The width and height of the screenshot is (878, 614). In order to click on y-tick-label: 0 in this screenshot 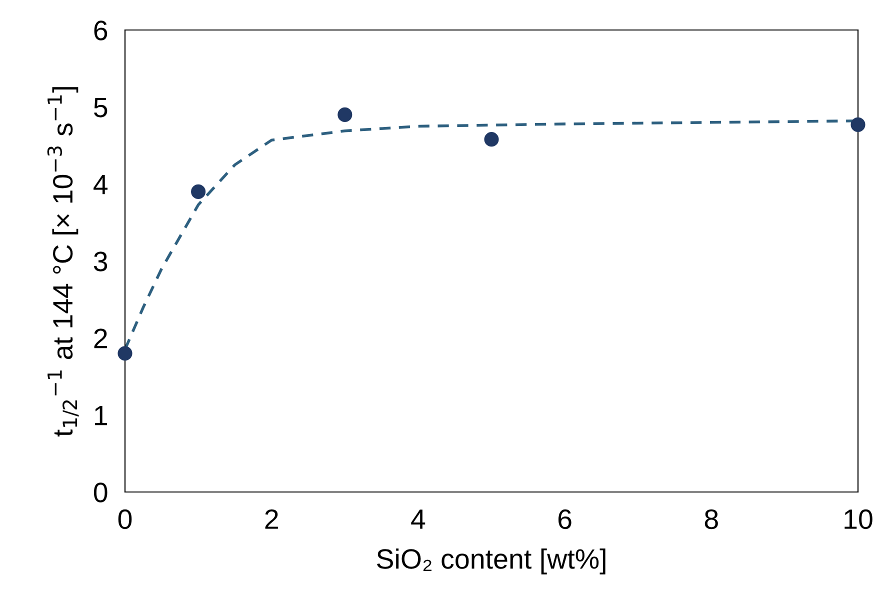, I will do `click(101, 492)`.